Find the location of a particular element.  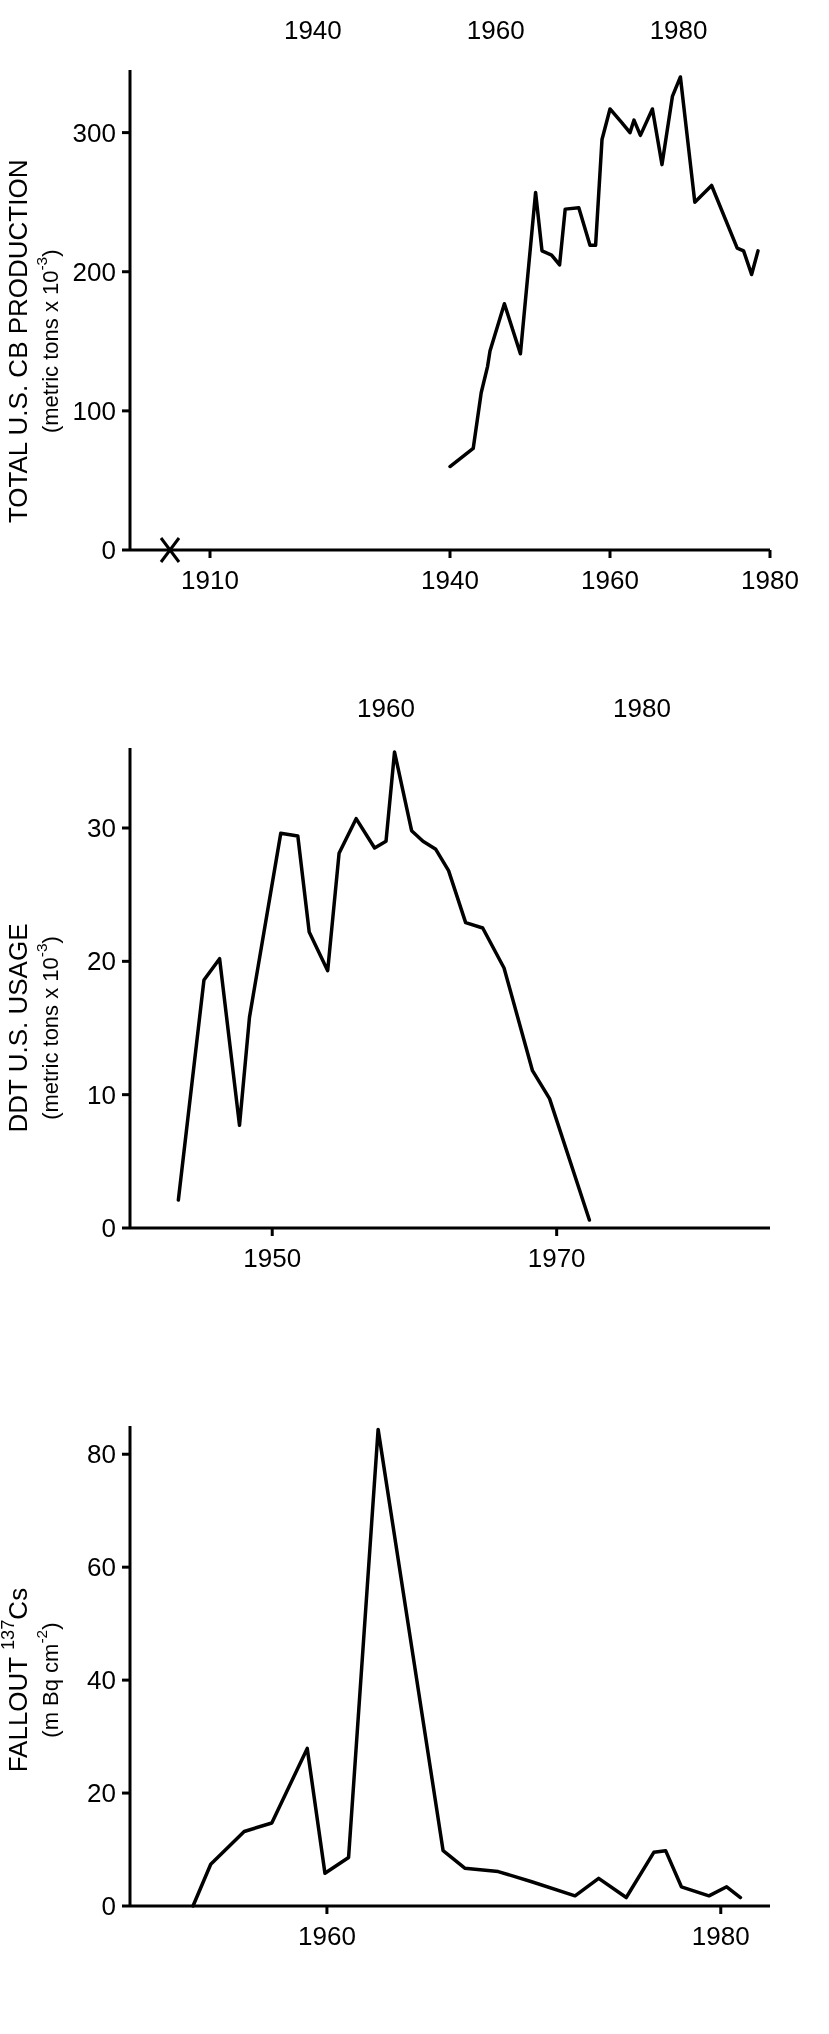

y-tick-label: 300 is located at coordinates (94, 132).